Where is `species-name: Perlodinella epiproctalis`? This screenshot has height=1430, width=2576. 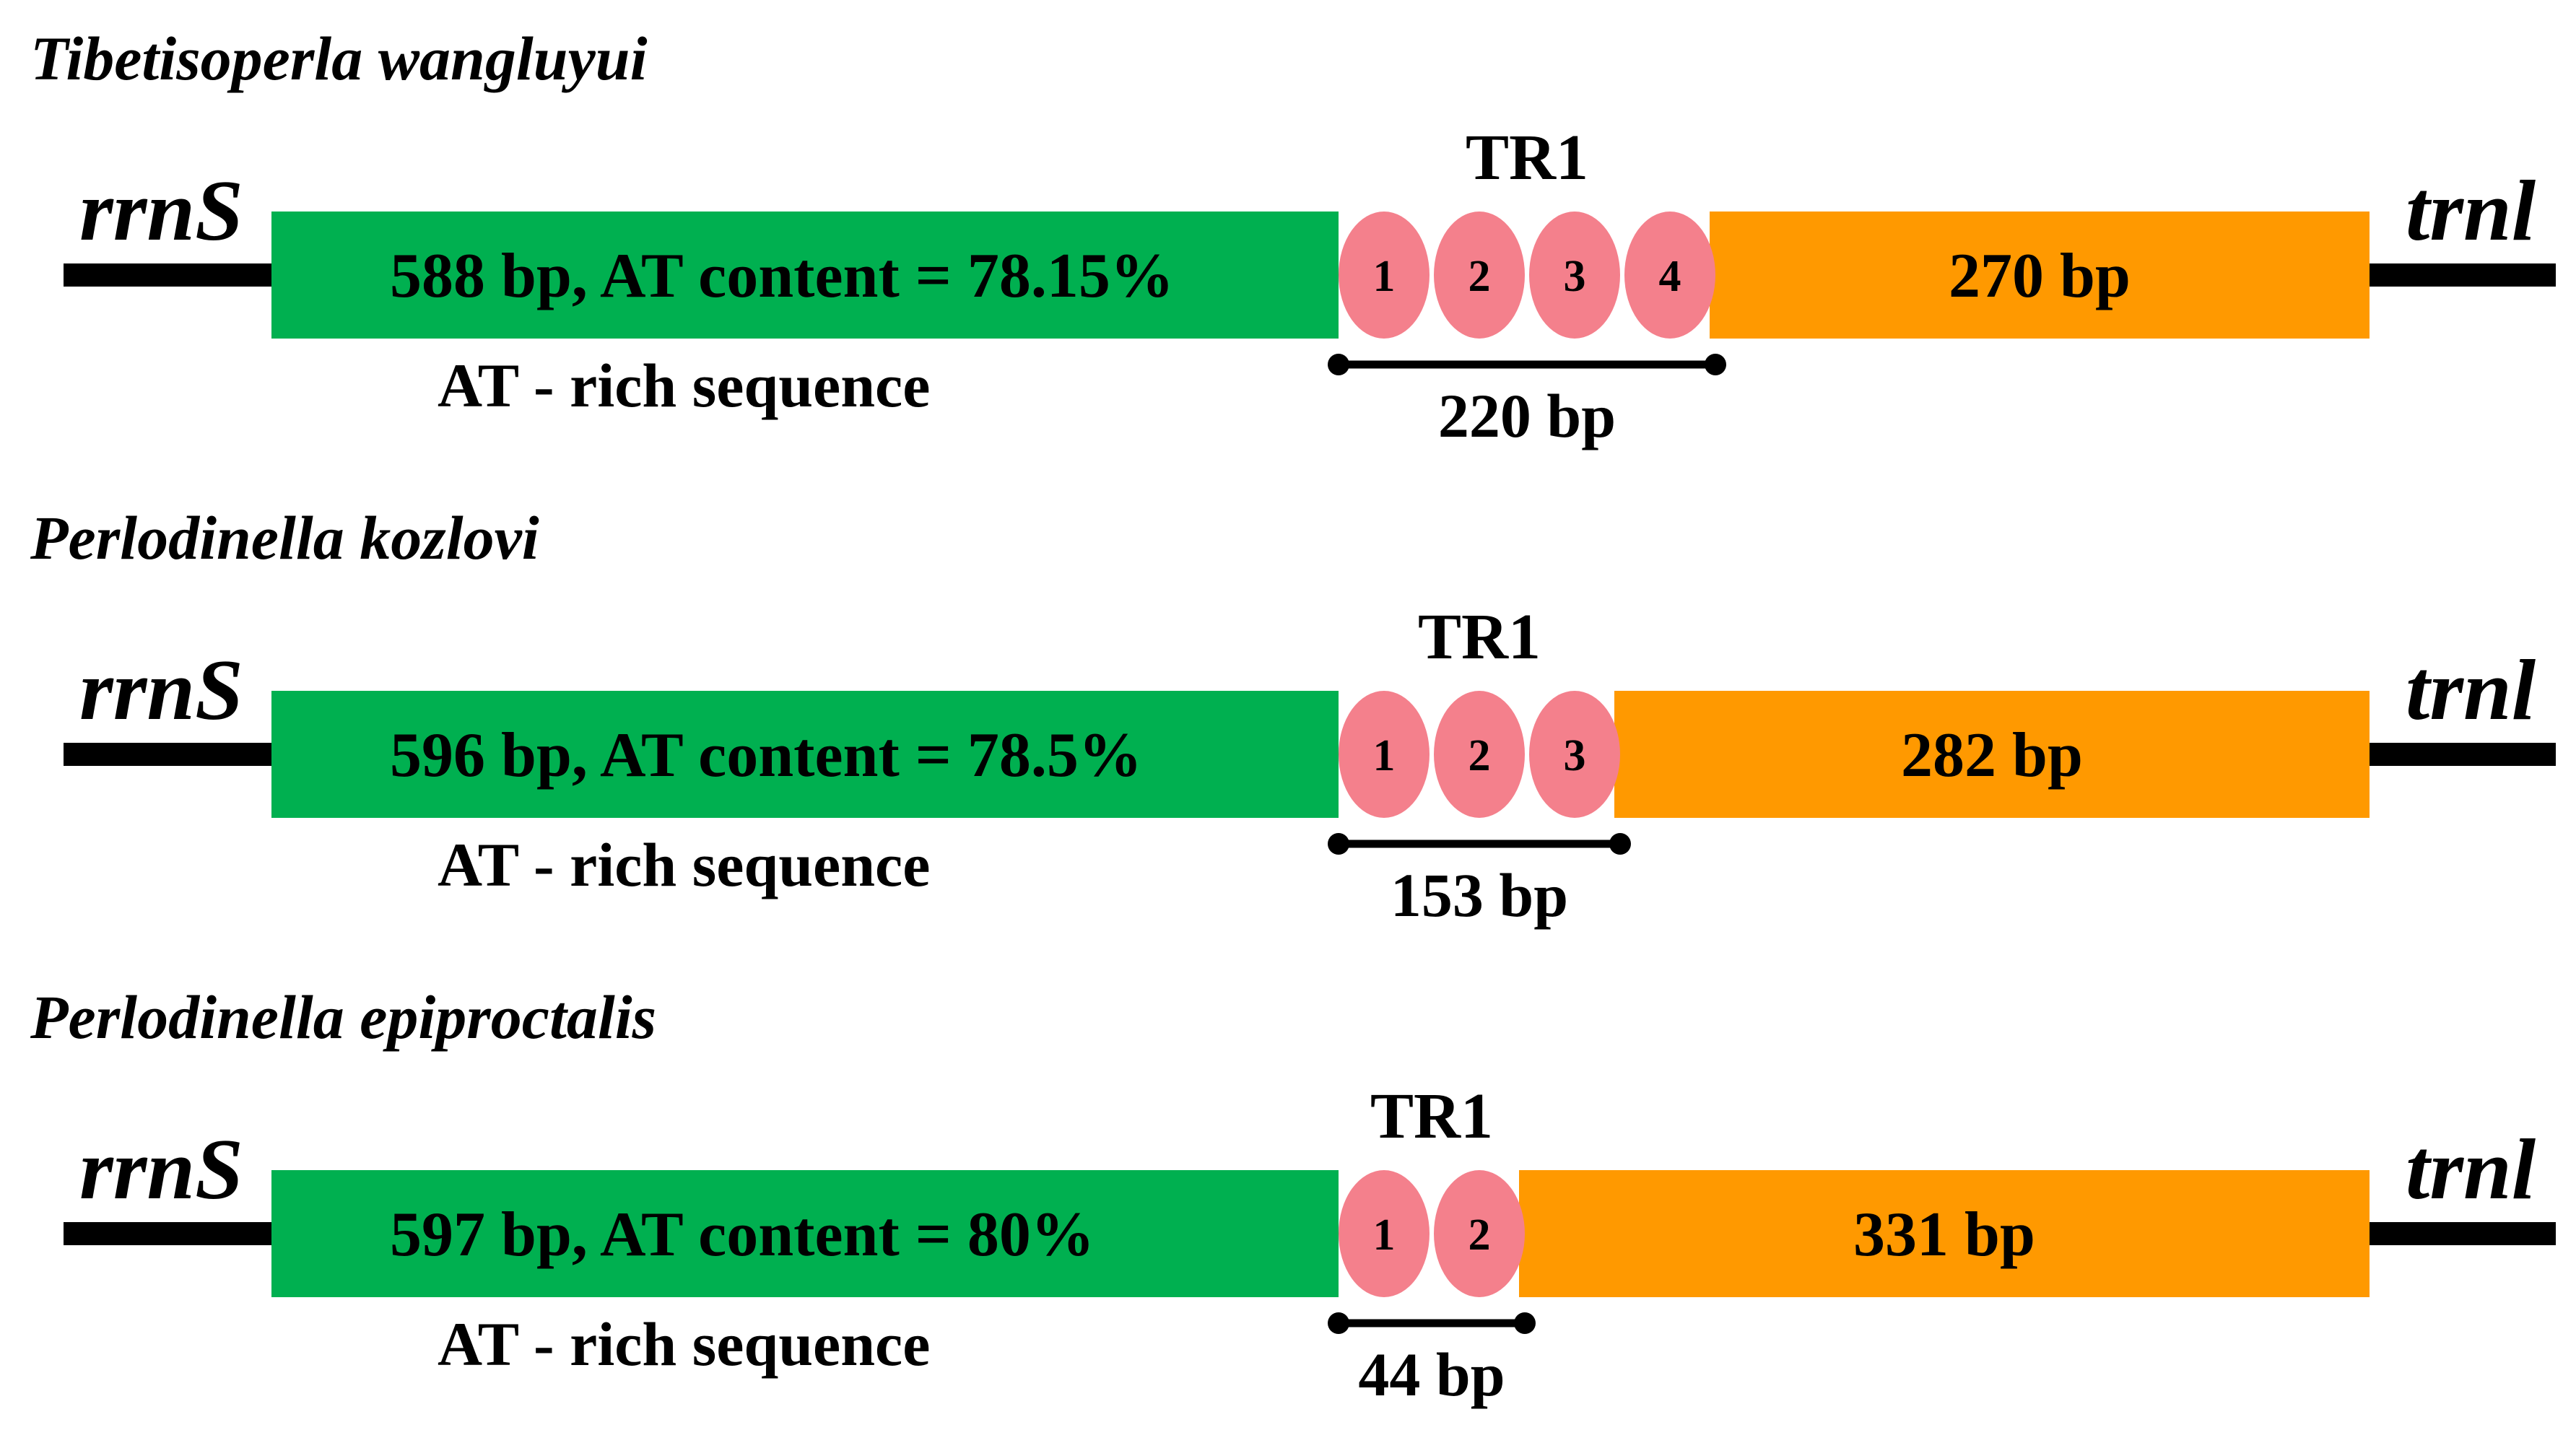 species-name: Perlodinella epiproctalis is located at coordinates (343, 1017).